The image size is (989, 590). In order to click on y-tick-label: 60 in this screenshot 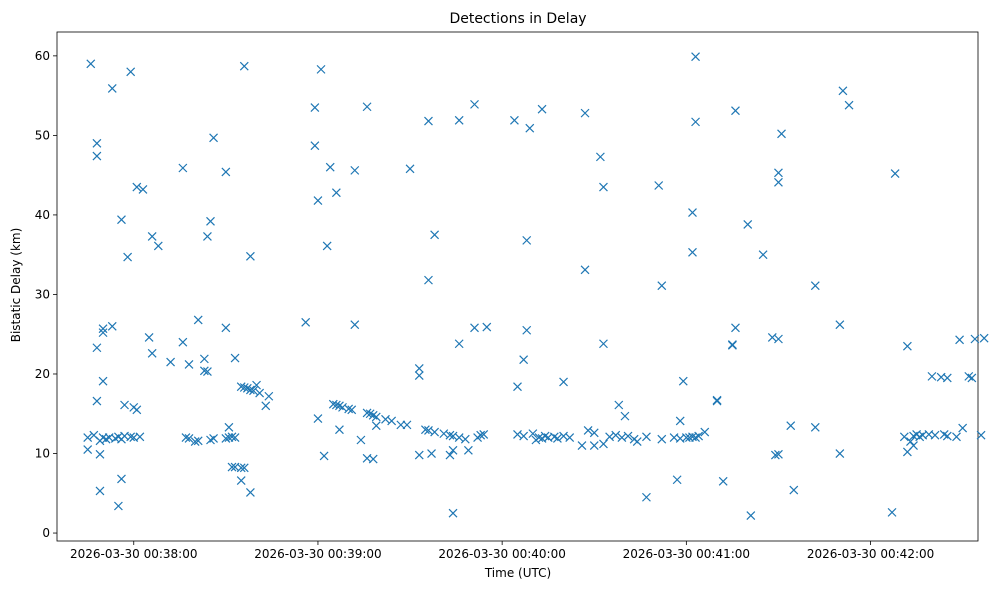, I will do `click(42, 56)`.